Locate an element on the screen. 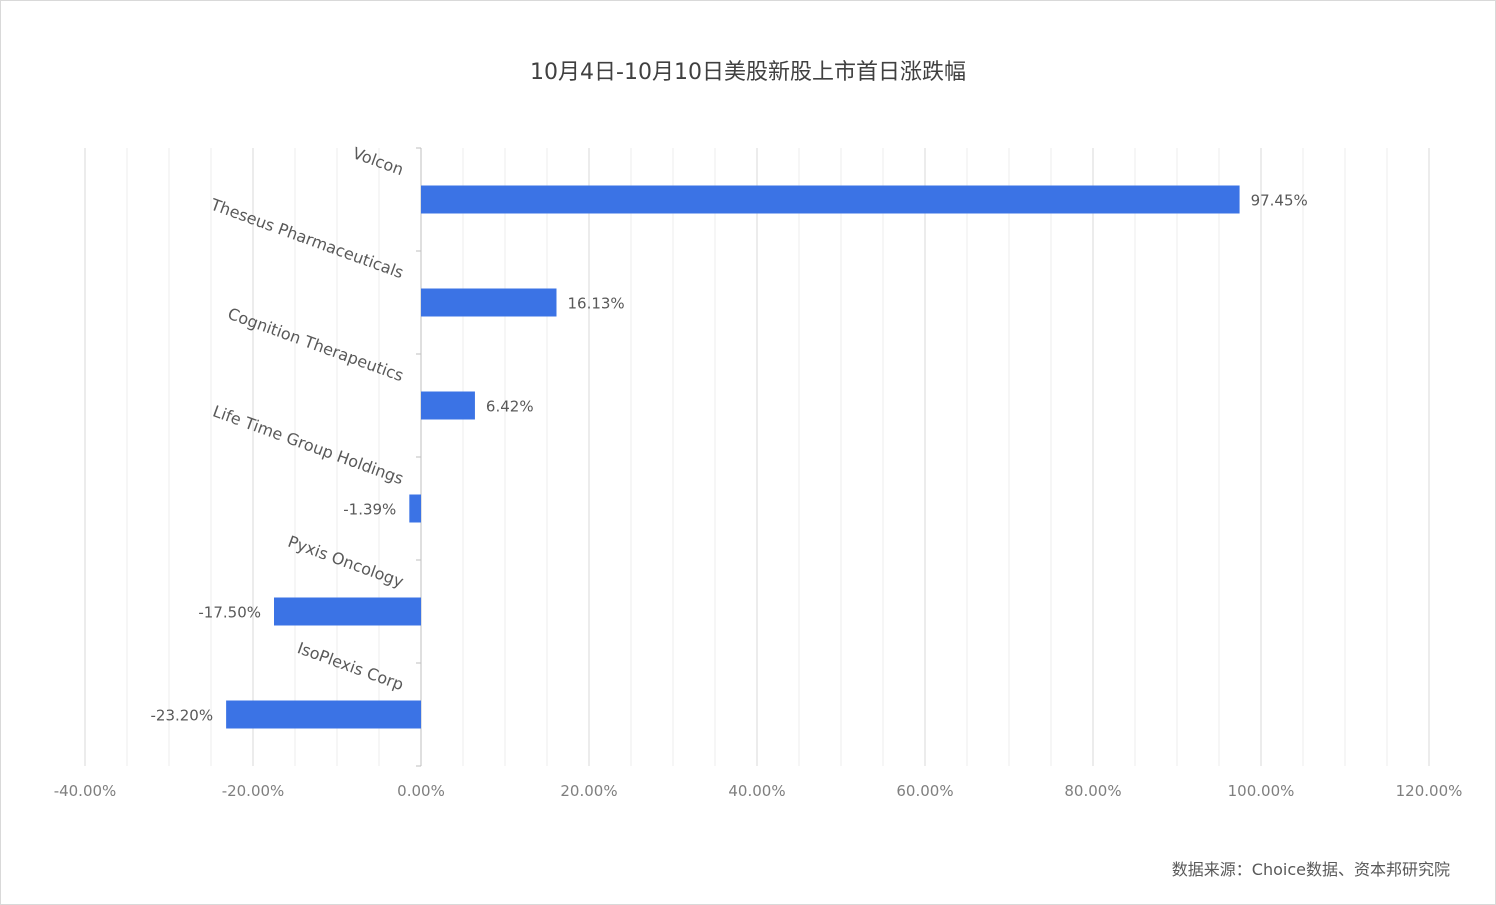 This screenshot has width=1496, height=905. x-tick-label: 0.00% is located at coordinates (421, 791).